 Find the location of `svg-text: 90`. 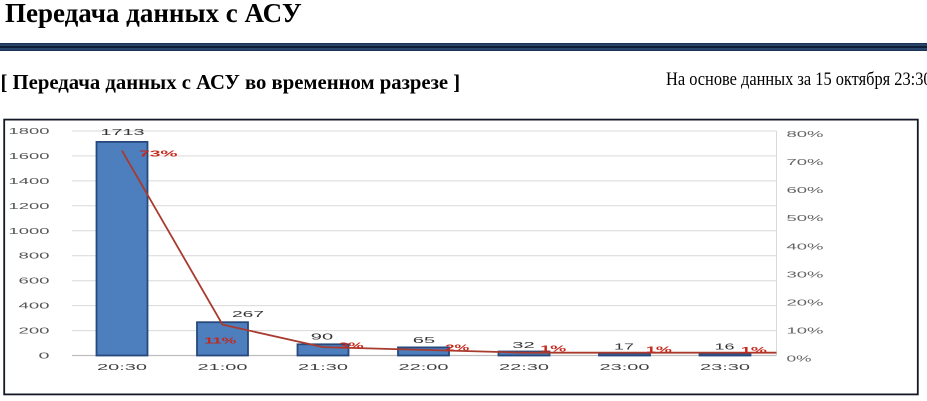

svg-text: 90 is located at coordinates (322, 337).